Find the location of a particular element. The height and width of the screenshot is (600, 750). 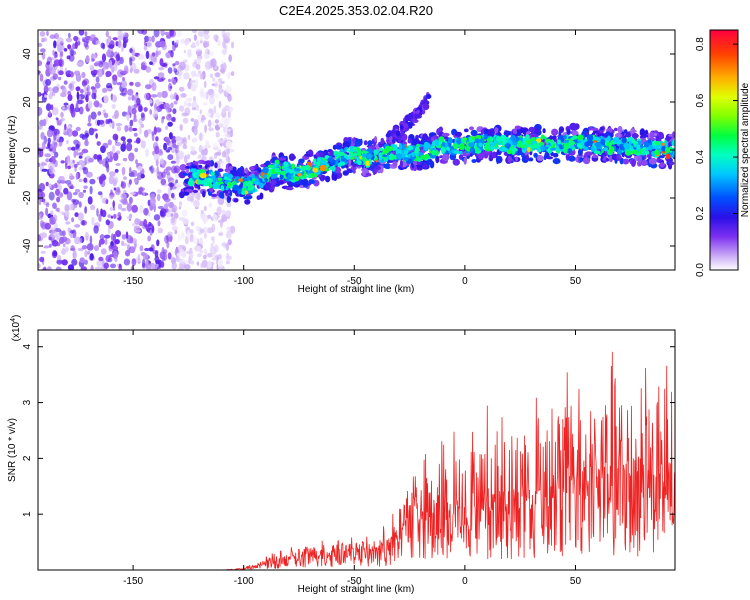

spectrogram-x-tick-label: 0 is located at coordinates (465, 281).